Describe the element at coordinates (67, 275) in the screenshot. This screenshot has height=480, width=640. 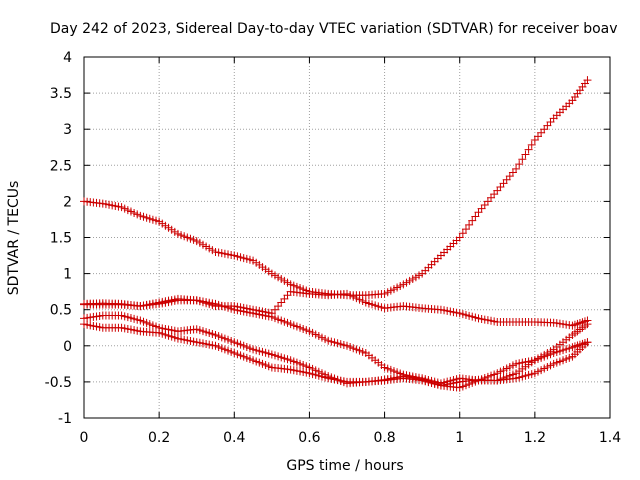
I see `y-tick-label: 1` at that location.